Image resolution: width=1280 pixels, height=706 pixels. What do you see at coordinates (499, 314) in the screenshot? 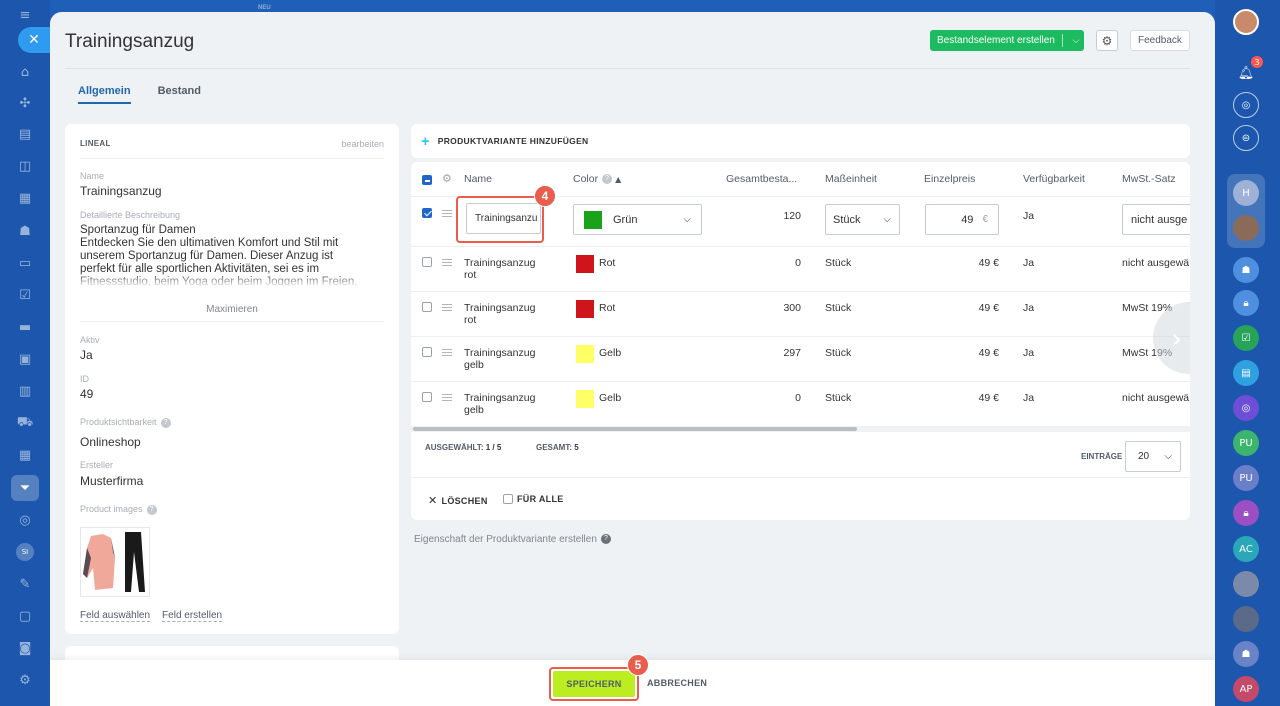
I see `variant-name: Trainingsanzug rot` at bounding box center [499, 314].